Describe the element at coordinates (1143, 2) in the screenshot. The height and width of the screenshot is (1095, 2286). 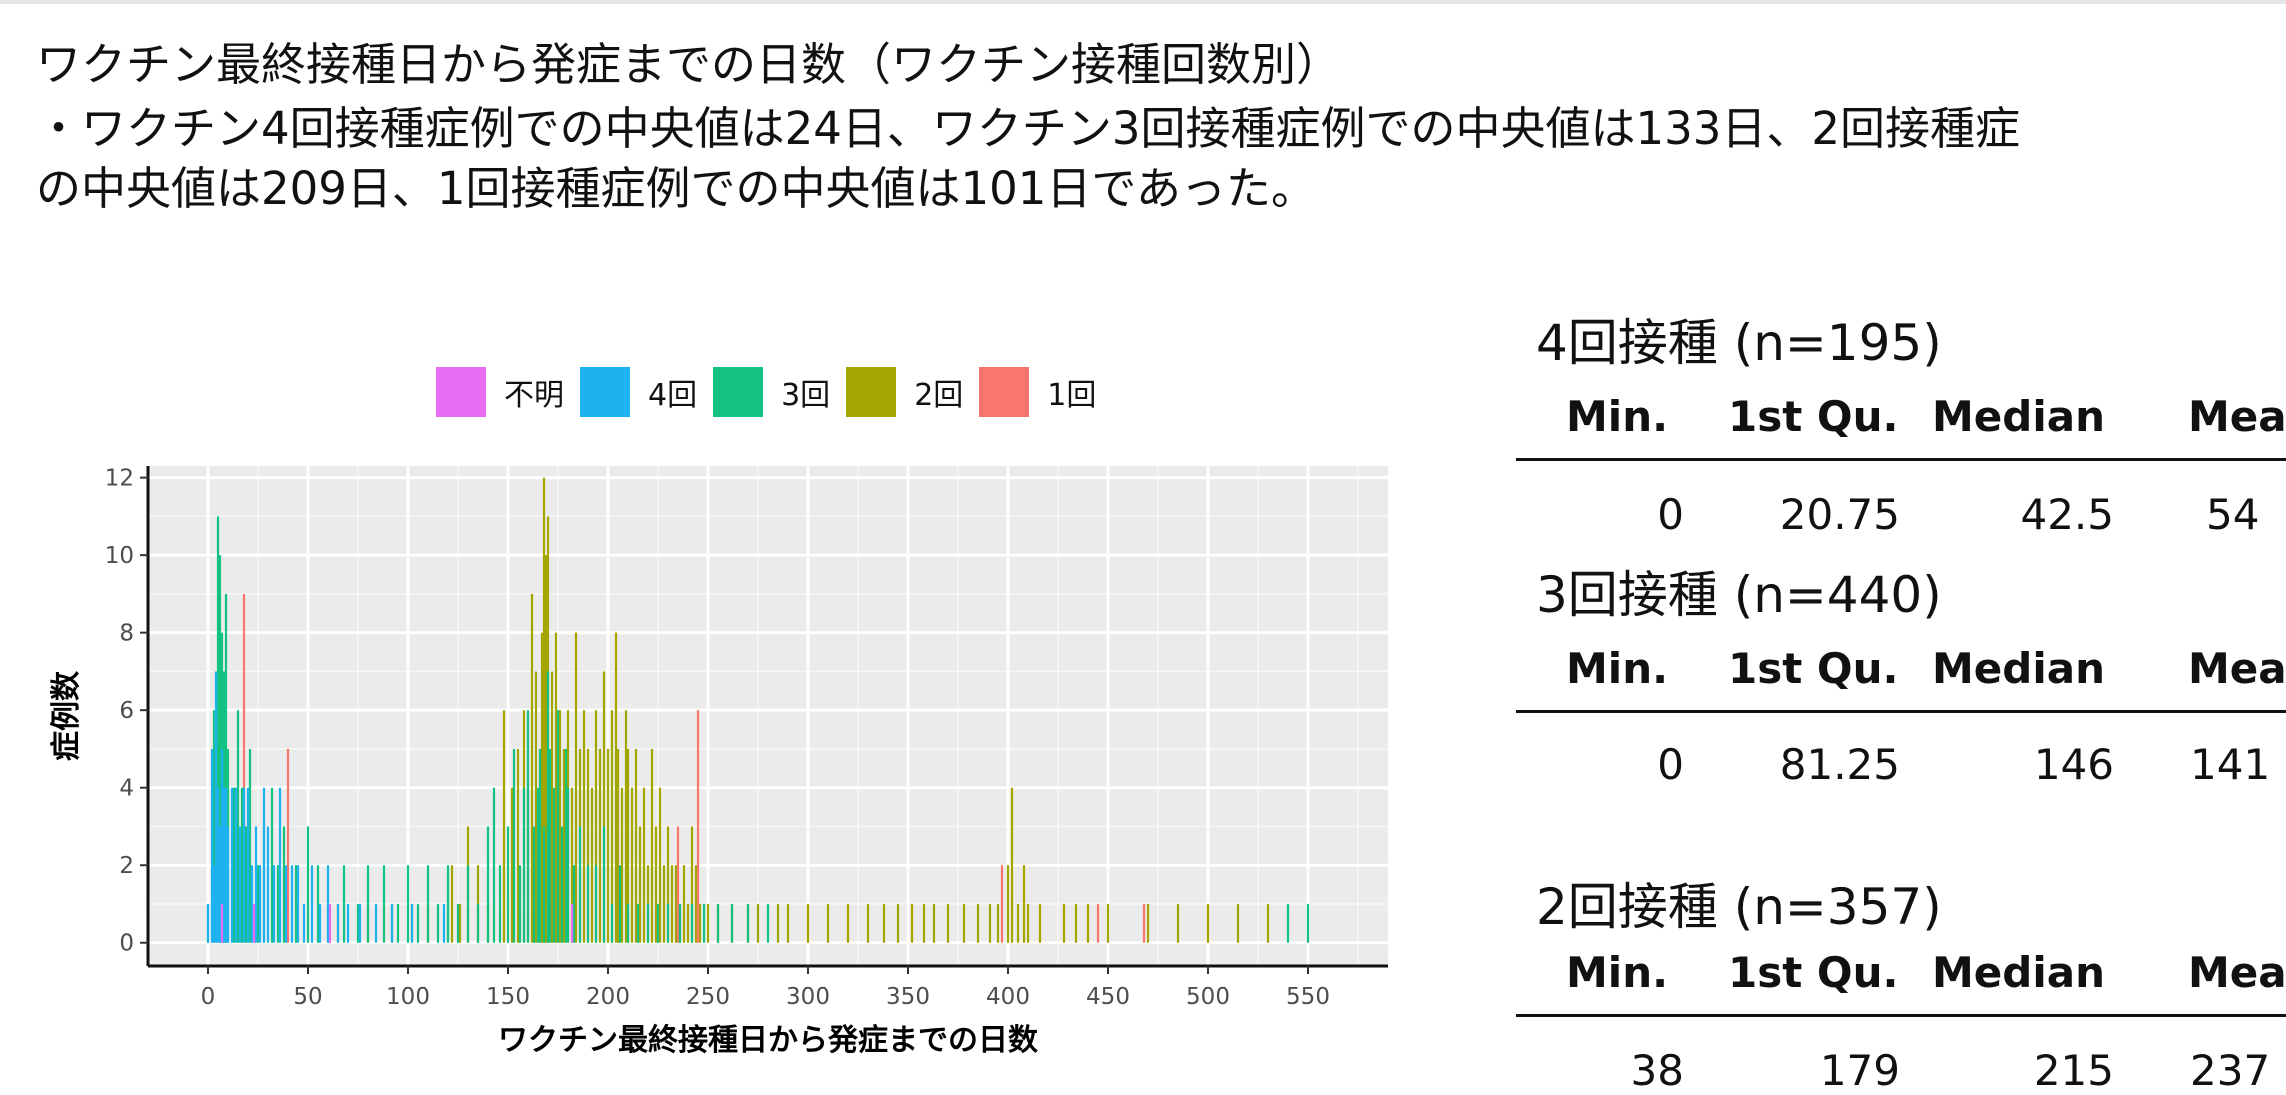
I see `top-rule` at that location.